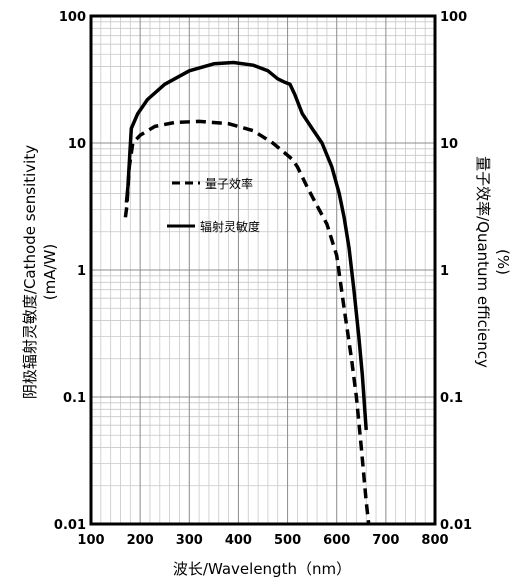 Image resolution: width=516 pixels, height=584 pixels. Describe the element at coordinates (70, 525) in the screenshot. I see `y-tick-label-left: 0.01` at that location.